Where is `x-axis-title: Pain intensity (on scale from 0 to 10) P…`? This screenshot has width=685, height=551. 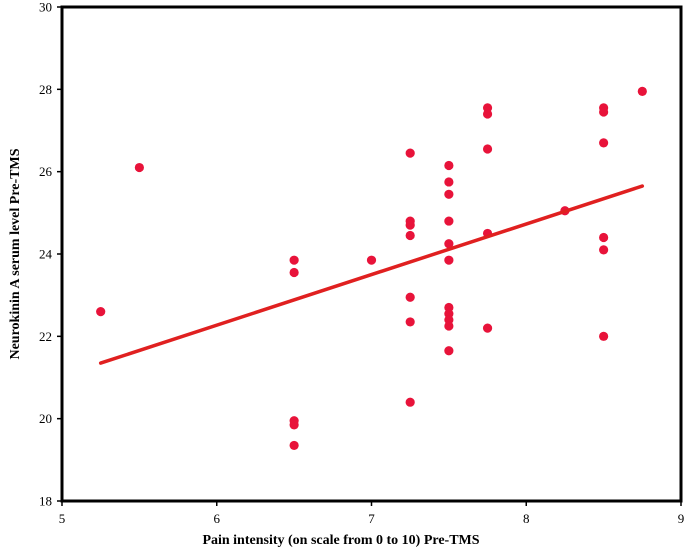 x-axis-title: Pain intensity (on scale from 0 to 10) P… is located at coordinates (340, 540).